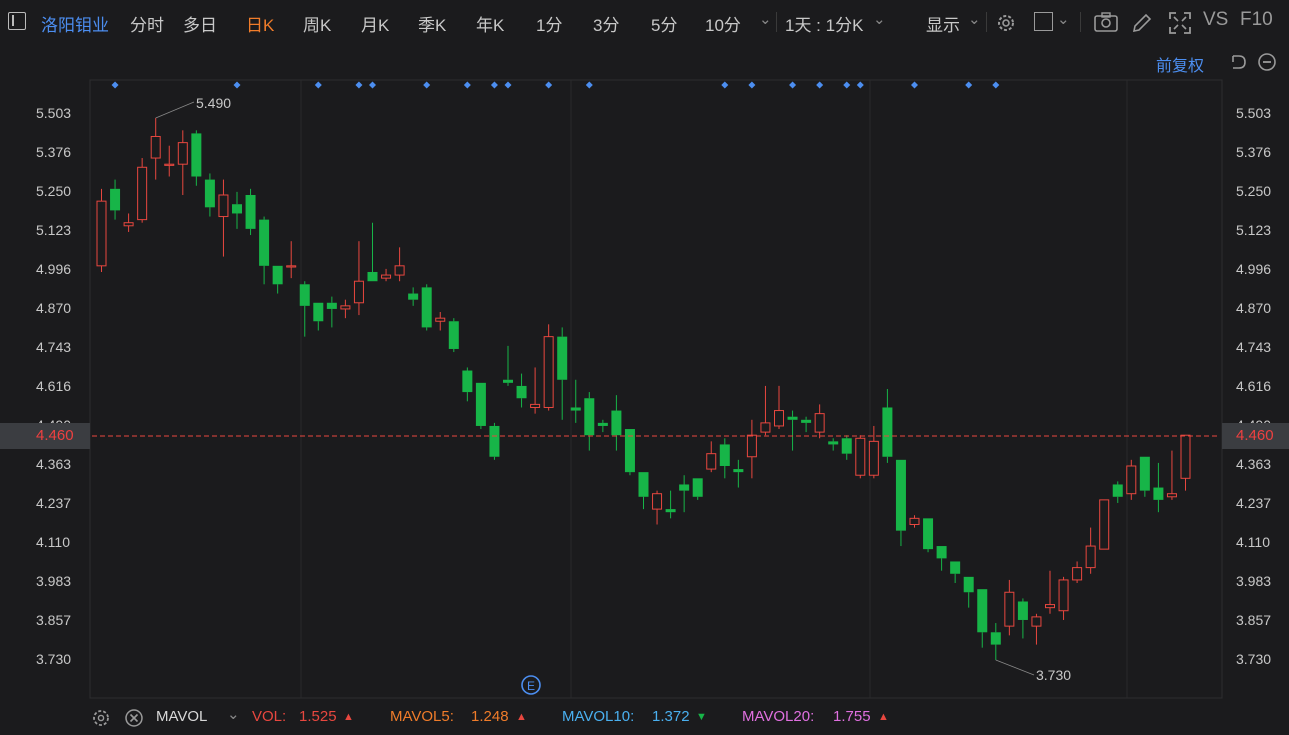  I want to click on tab-10min: 10分, so click(723, 25).